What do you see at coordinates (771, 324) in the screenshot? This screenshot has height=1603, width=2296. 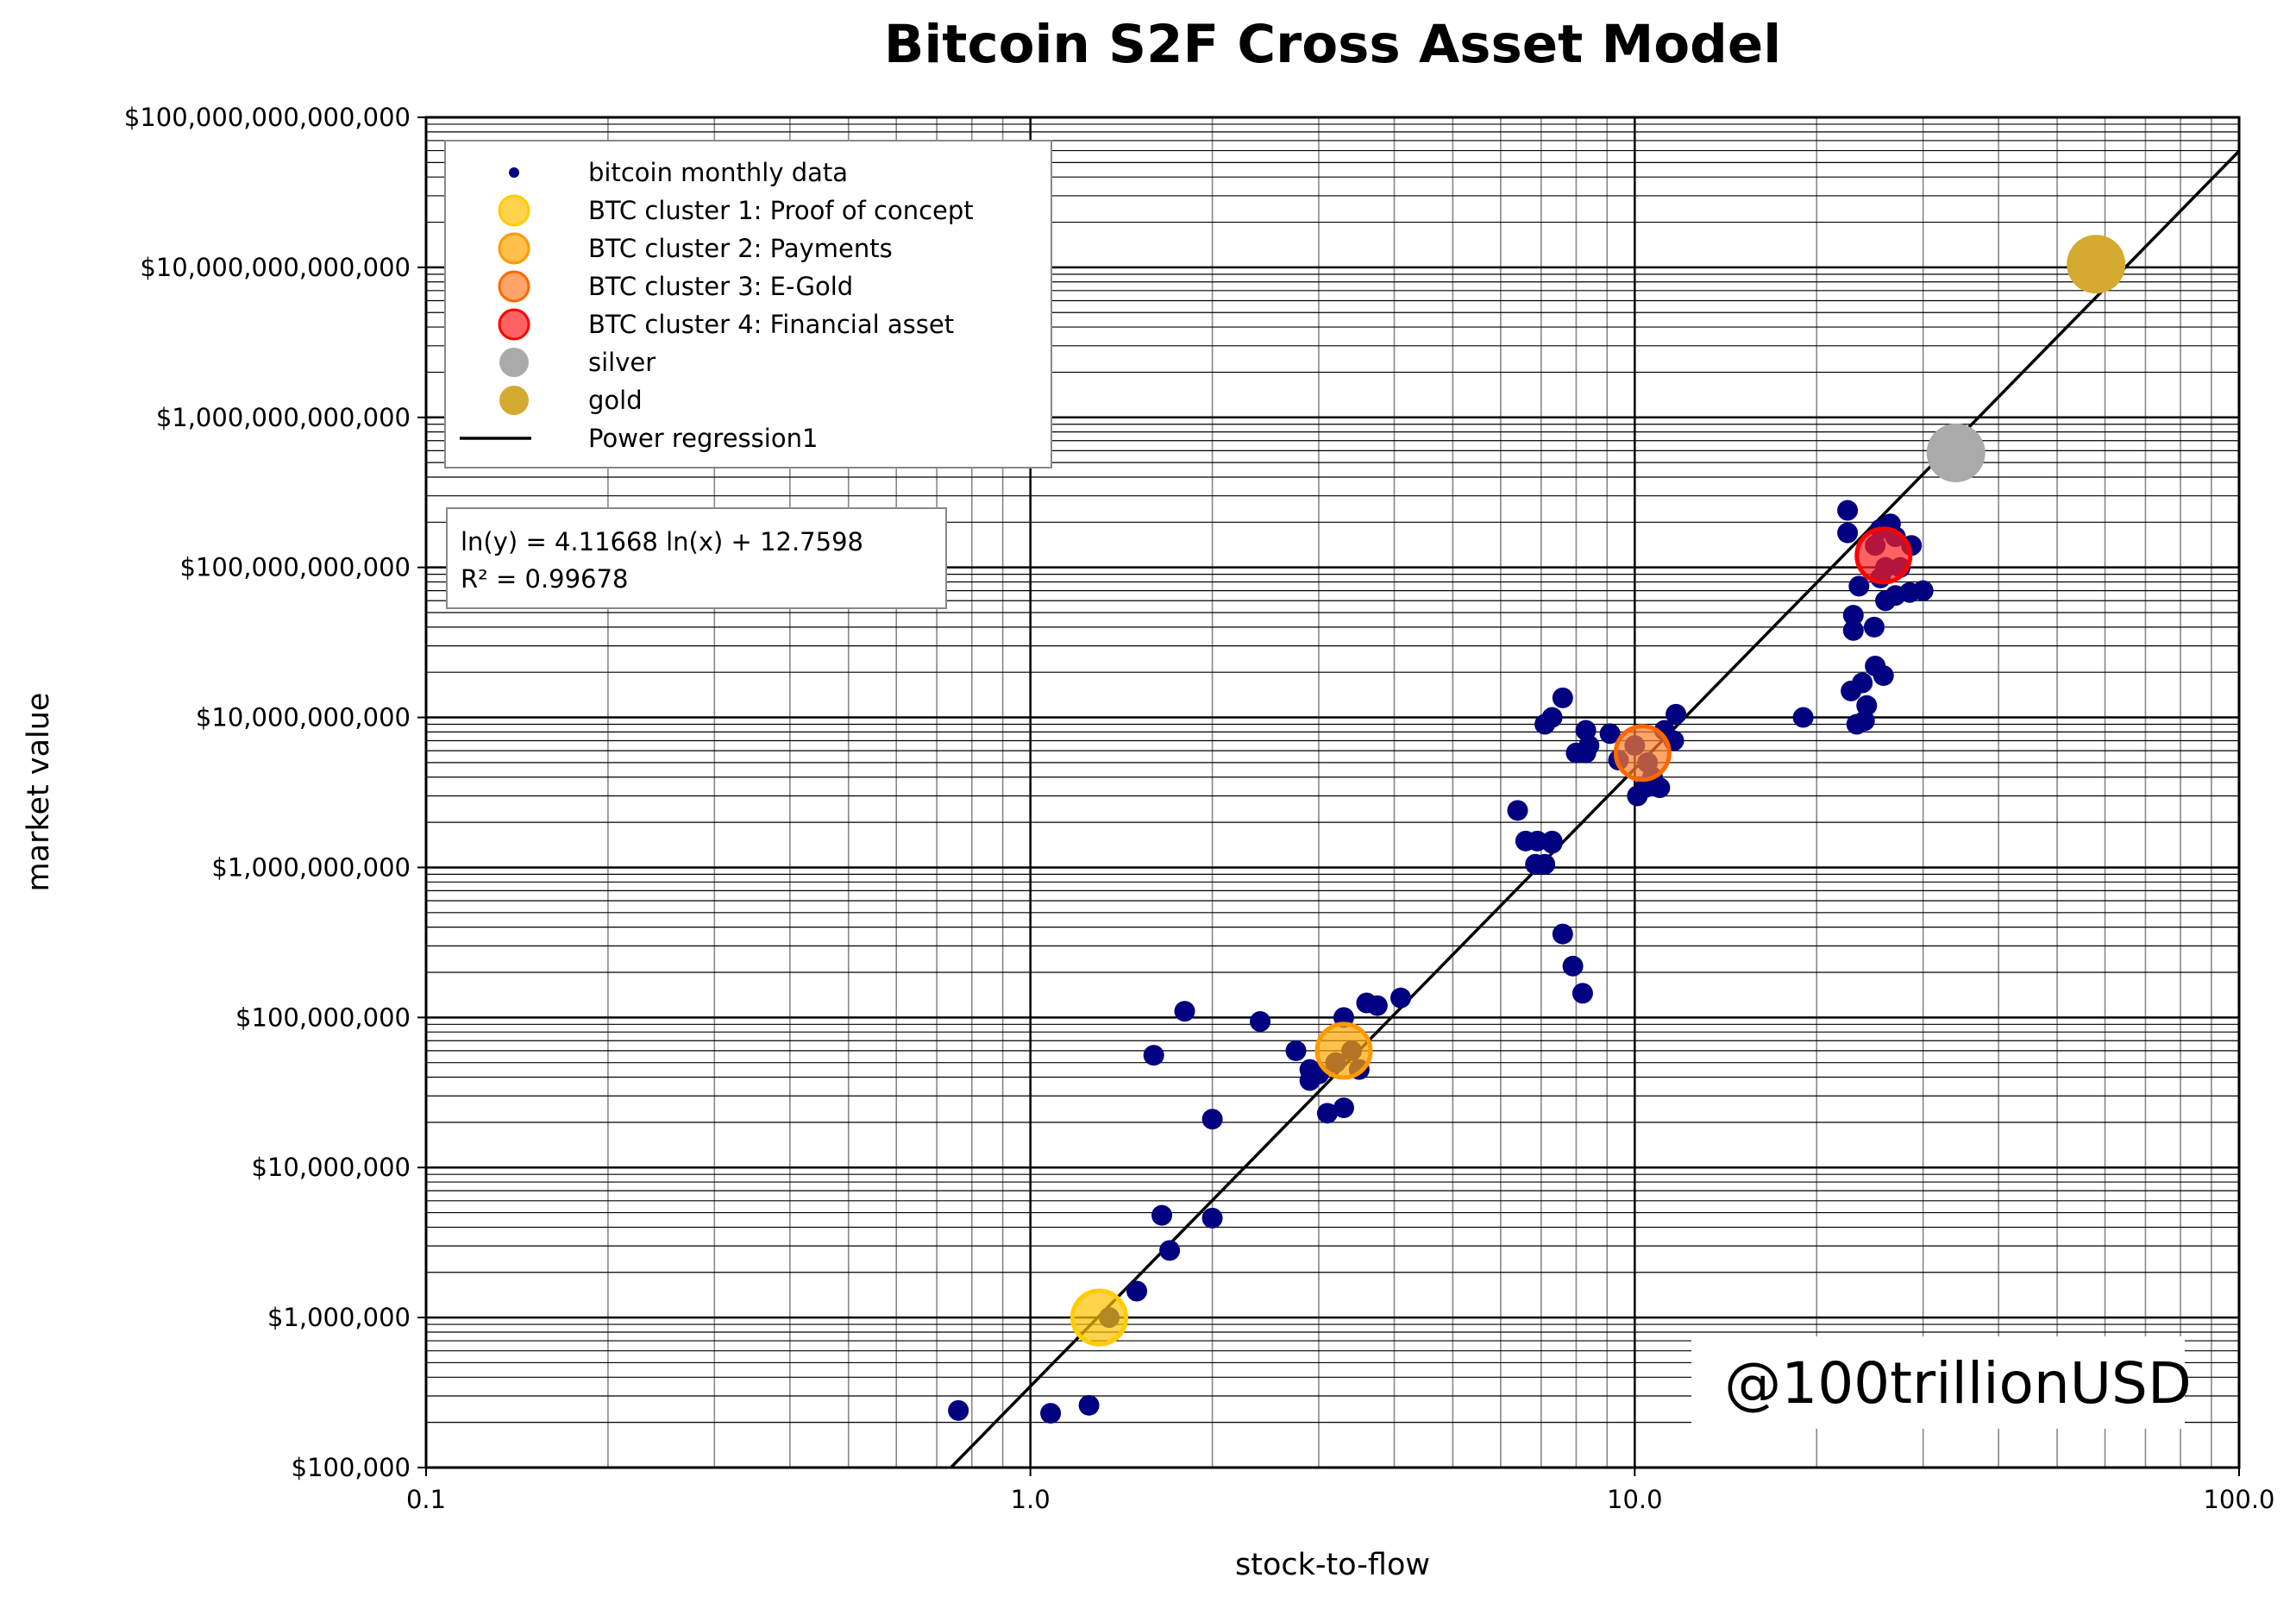 I see `legend-label: BTC cluster 4: Financial asset` at bounding box center [771, 324].